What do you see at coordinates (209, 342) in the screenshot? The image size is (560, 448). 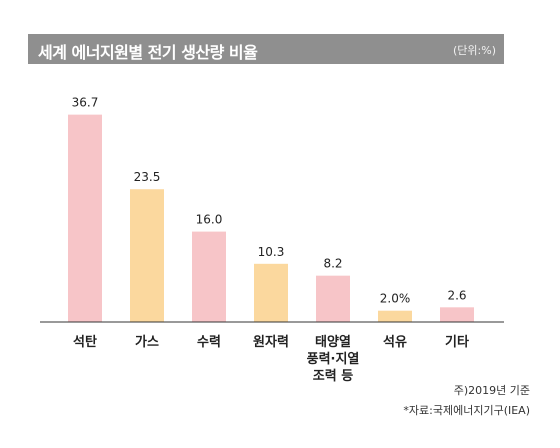 I see `category-label-2: 수력` at bounding box center [209, 342].